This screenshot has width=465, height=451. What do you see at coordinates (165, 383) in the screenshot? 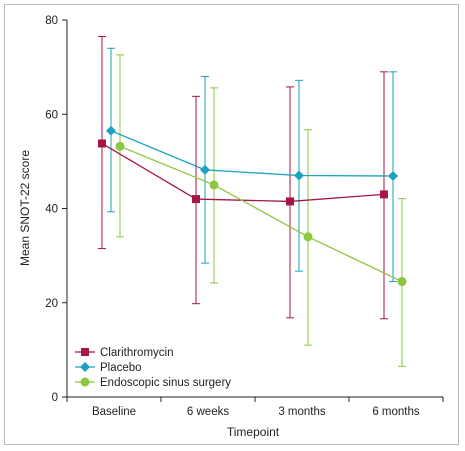
I see `legend-label: Endoscopic sinus surgery` at bounding box center [165, 383].